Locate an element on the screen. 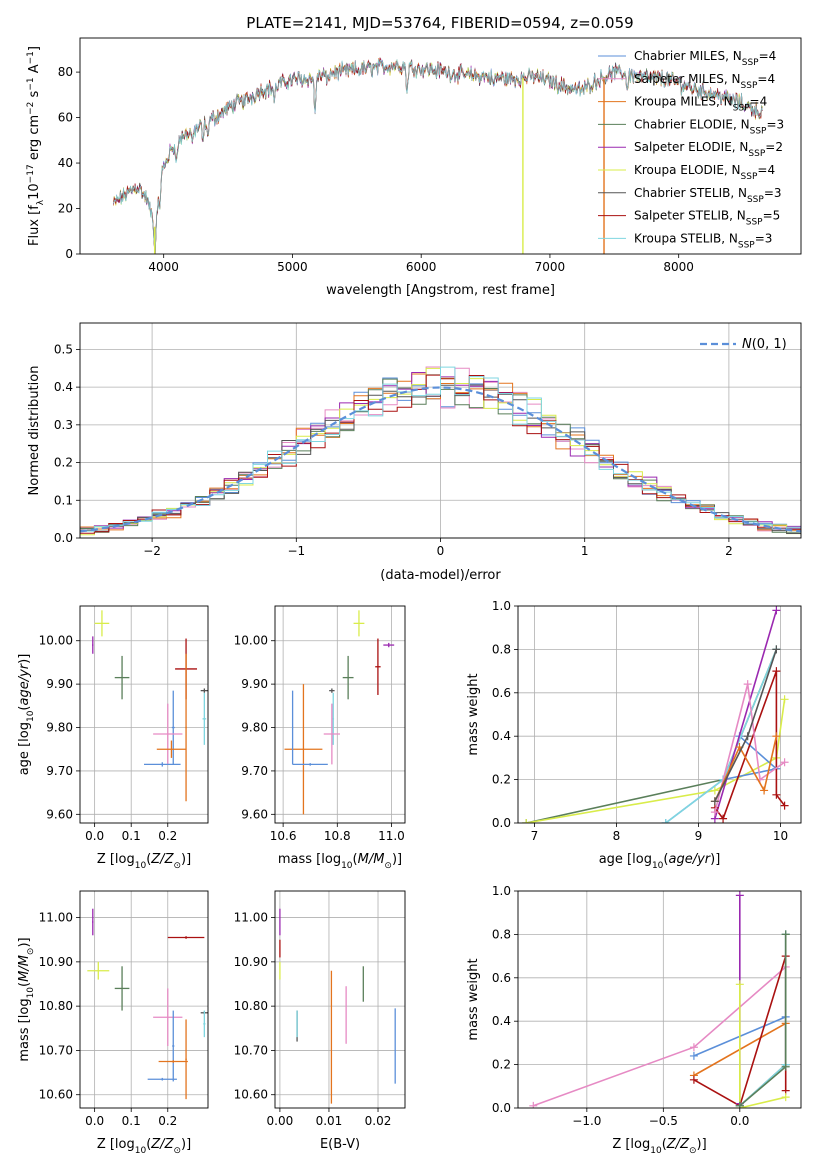 Image resolution: width=819 pixels, height=1170 pixels. y-tick-label: 0.2 is located at coordinates (501, 1065).